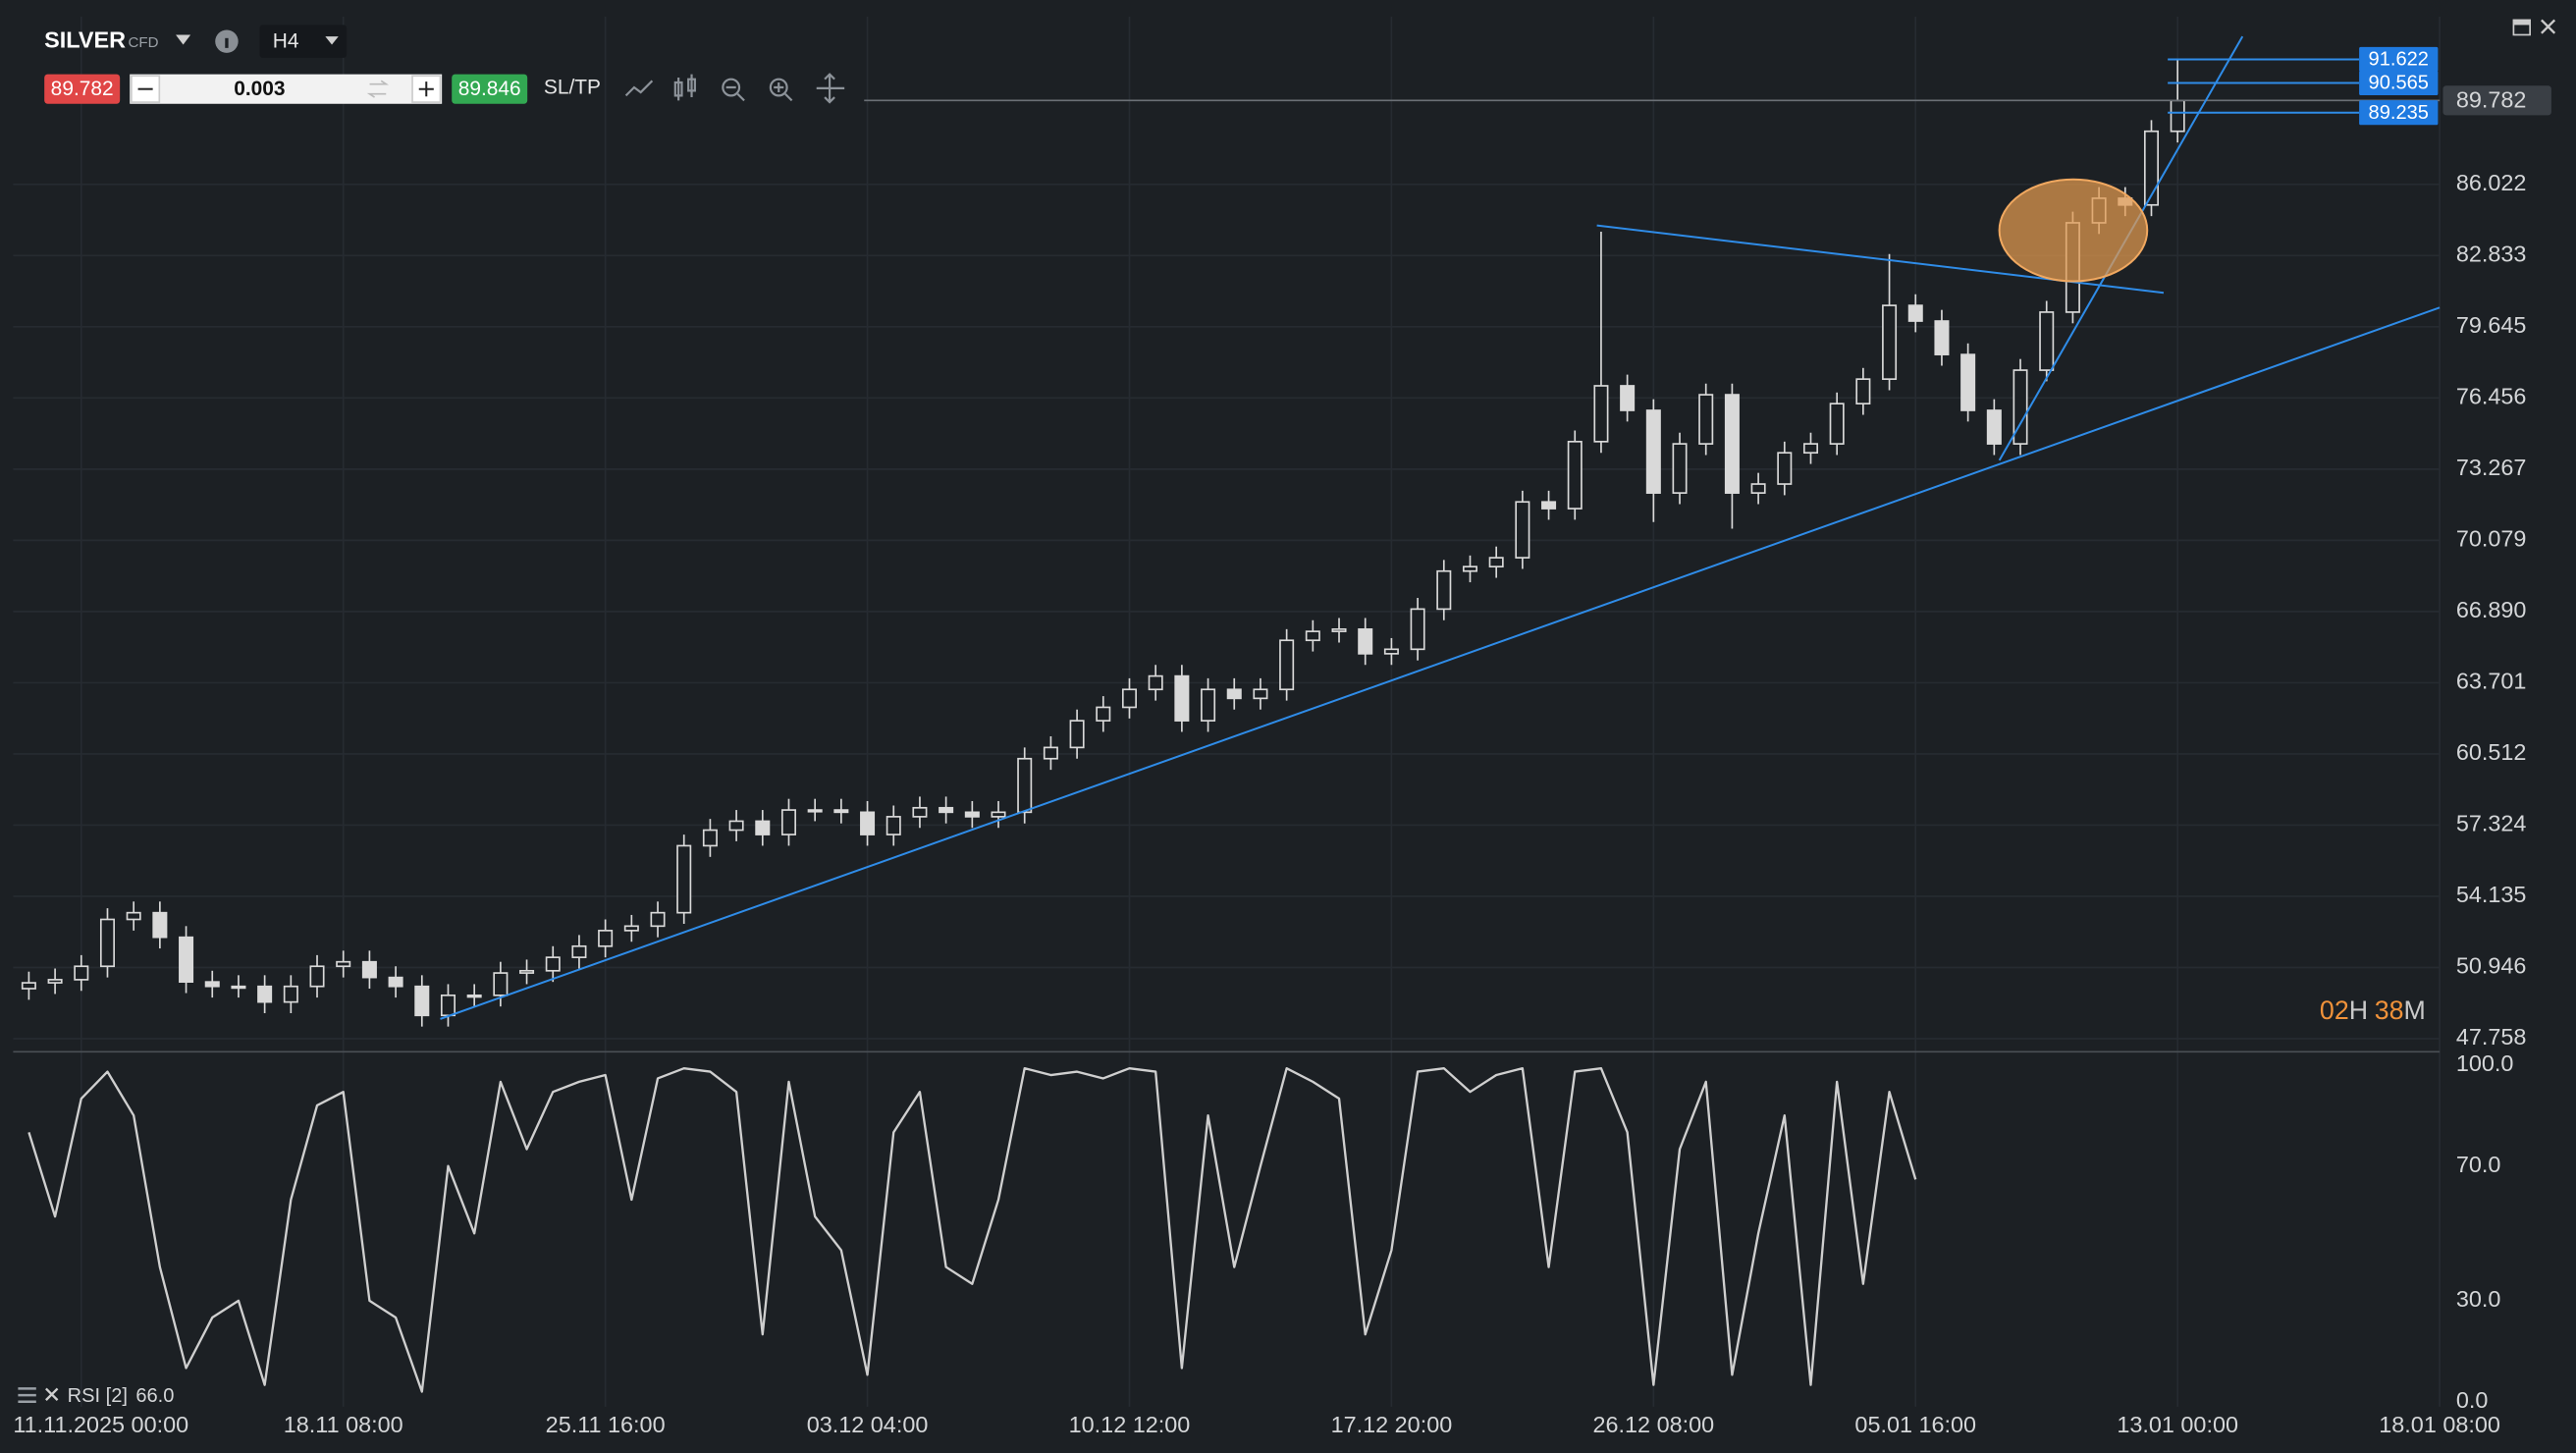 This screenshot has height=1453, width=2576. I want to click on y-tick-label: 47.758, so click(2491, 1036).